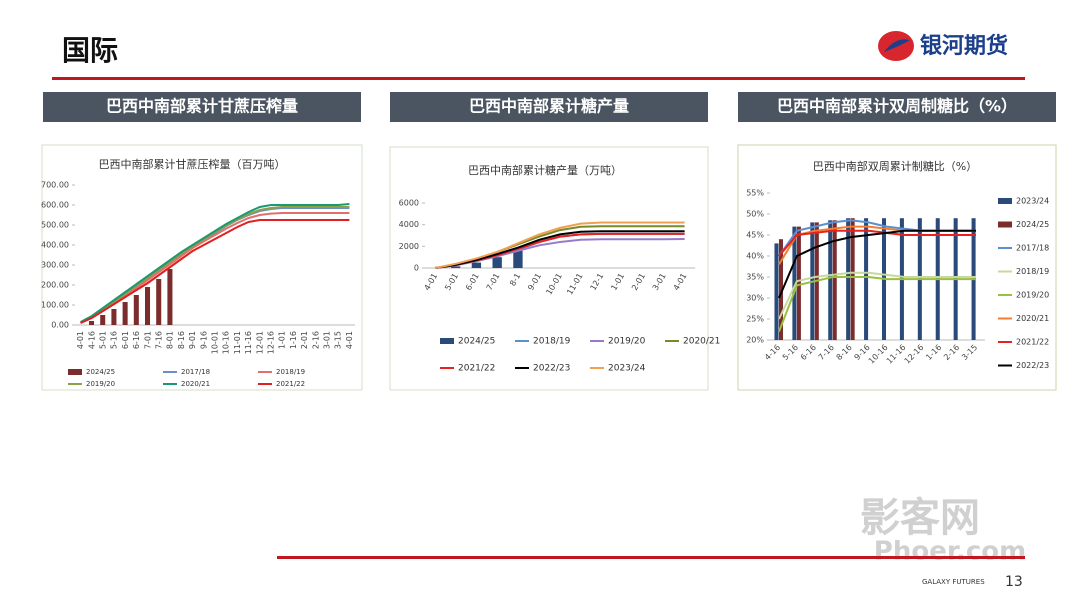 The image size is (1080, 608). What do you see at coordinates (755, 298) in the screenshot?
I see `y-tick-label: 30%` at bounding box center [755, 298].